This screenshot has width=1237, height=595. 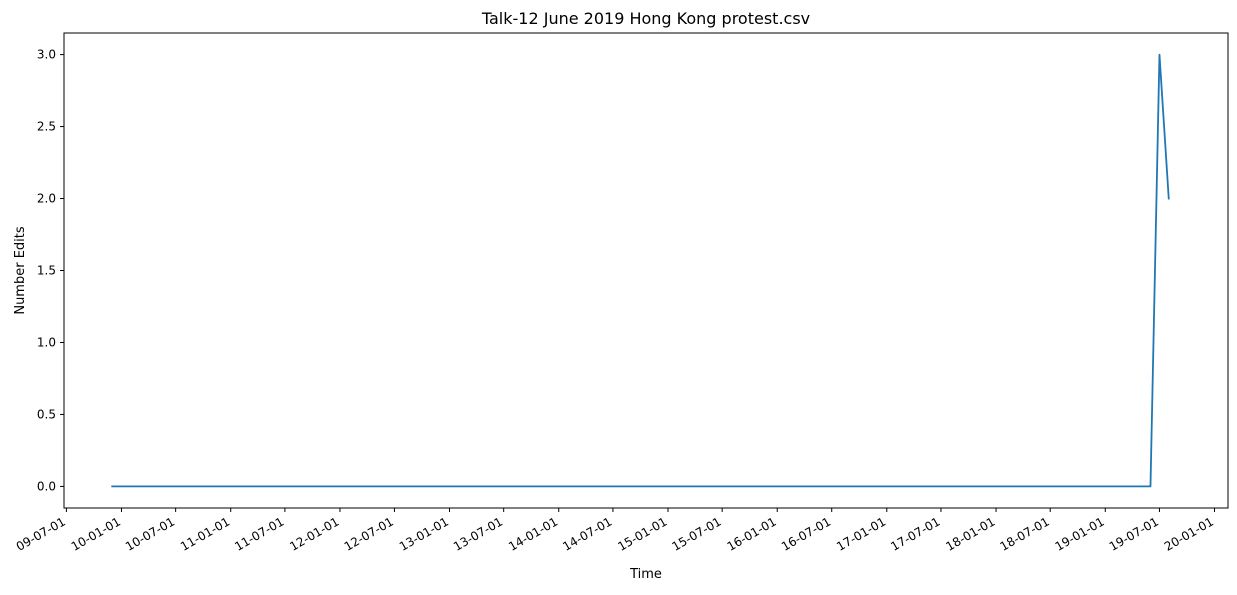 I want to click on y-tick-label: 0.0, so click(x=46, y=486).